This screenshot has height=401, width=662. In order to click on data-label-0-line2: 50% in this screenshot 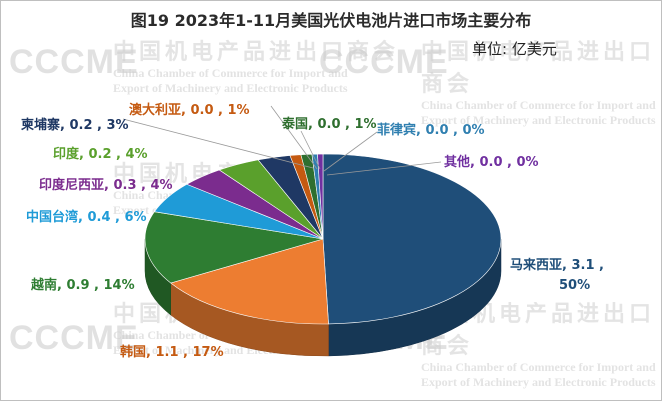, I will do `click(574, 285)`.